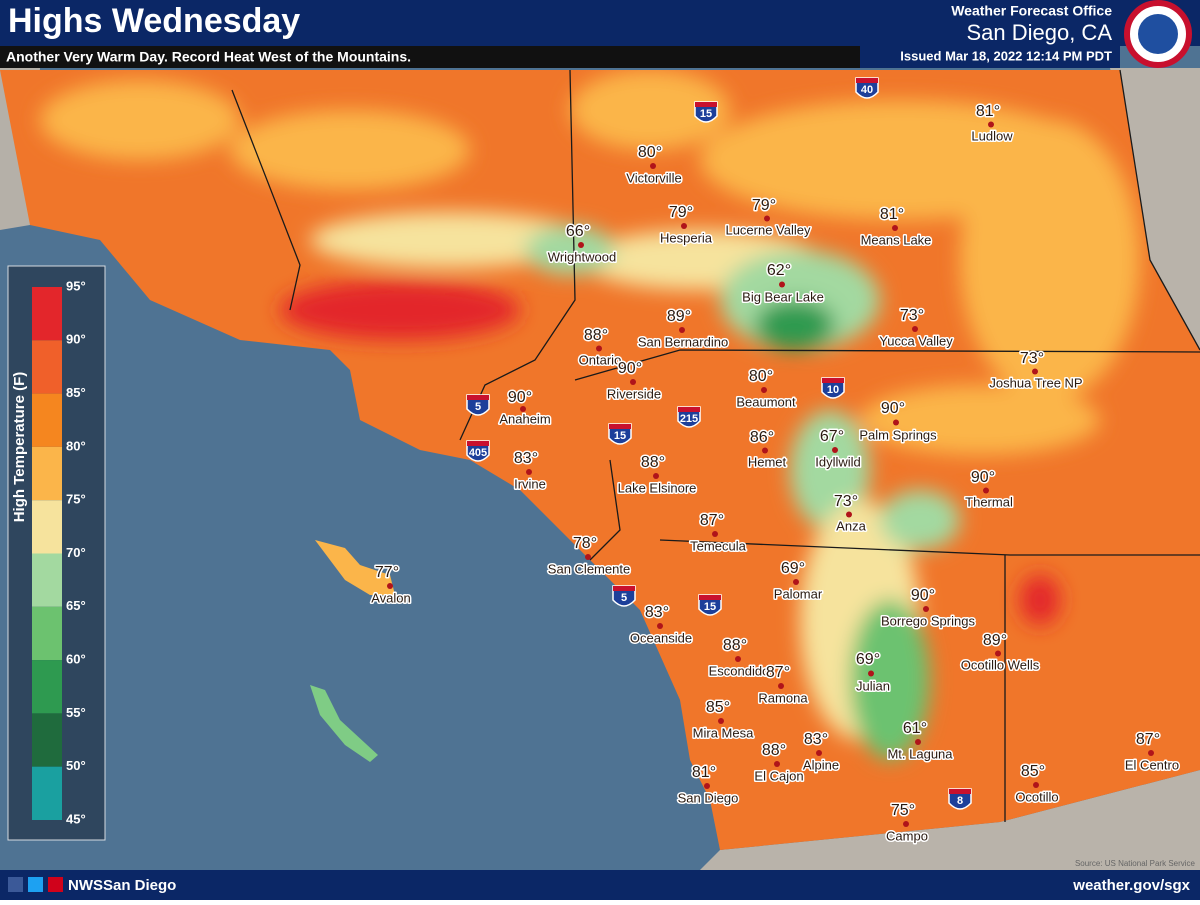  I want to click on interstate-number: 8, so click(960, 801).